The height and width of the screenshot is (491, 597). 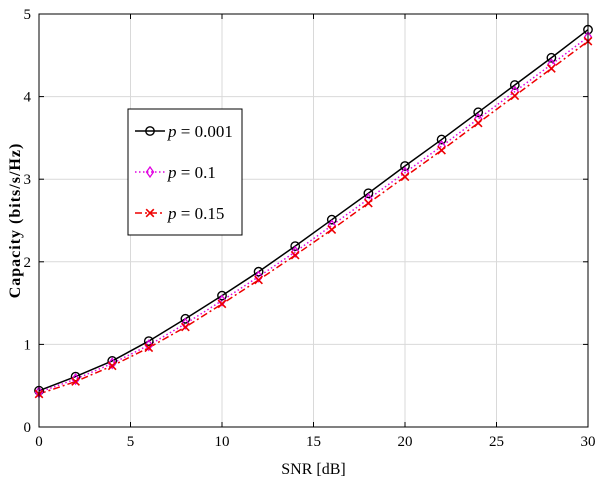 I want to click on legend-value: = 0.15, so click(x=201, y=213).